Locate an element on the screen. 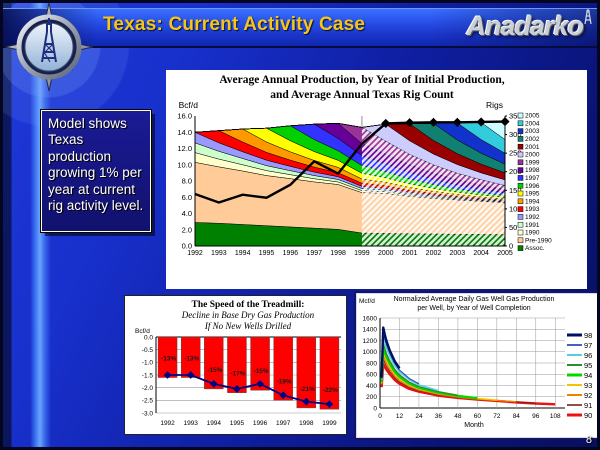  svg-text: 48 is located at coordinates (458, 416).